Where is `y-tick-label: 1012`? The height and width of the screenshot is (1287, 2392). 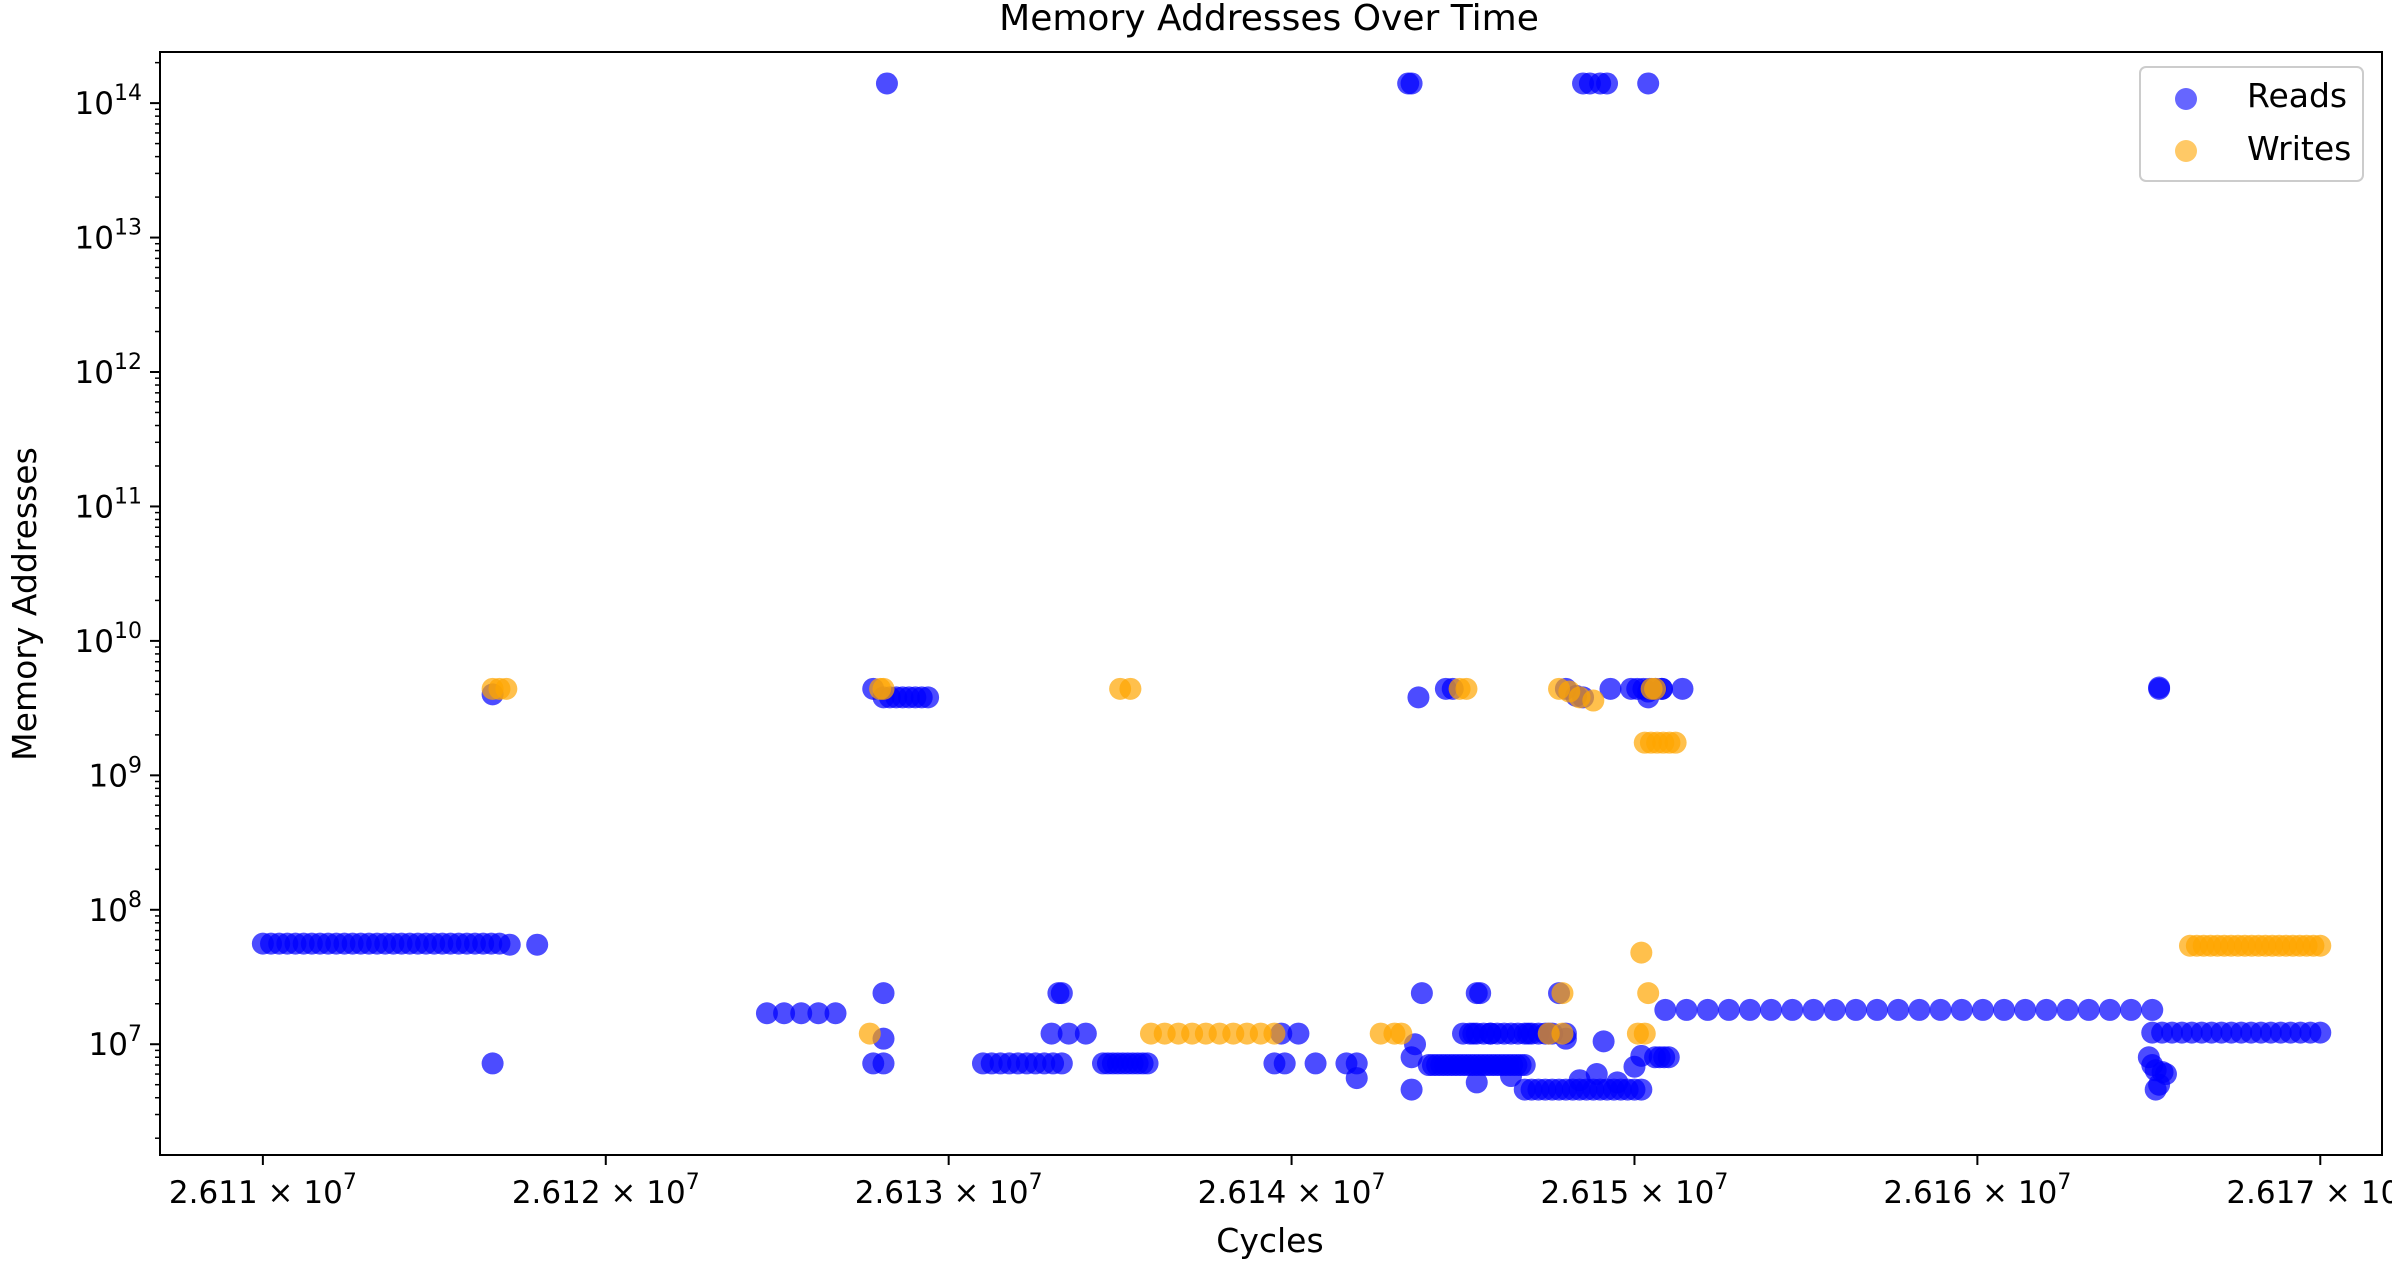
y-tick-label: 1012 is located at coordinates (108, 370).